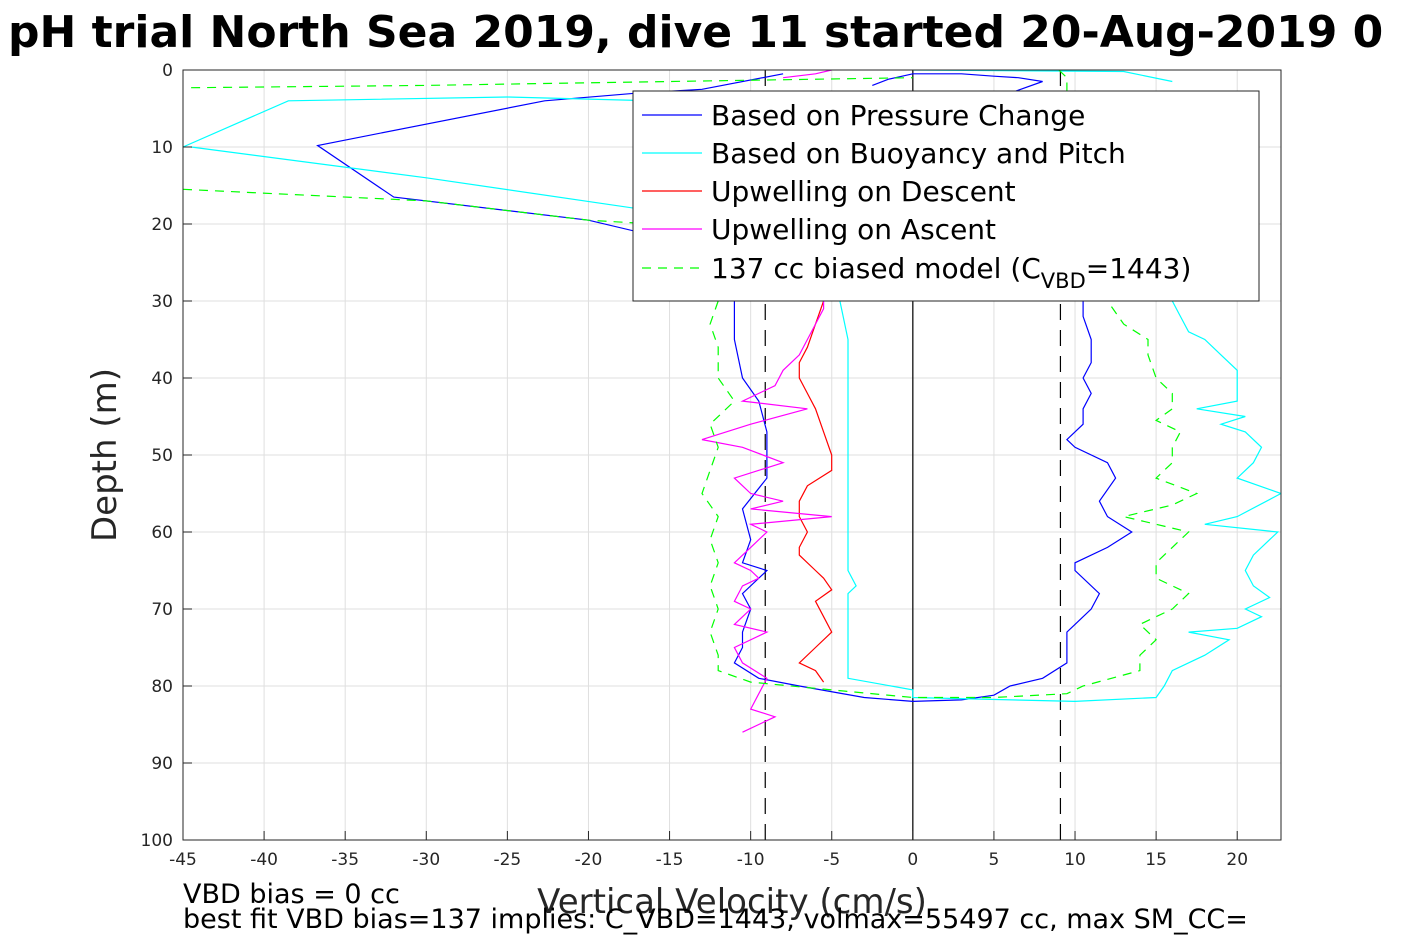 Image resolution: width=1417 pixels, height=945 pixels. I want to click on x-tick-label: -5, so click(831, 860).